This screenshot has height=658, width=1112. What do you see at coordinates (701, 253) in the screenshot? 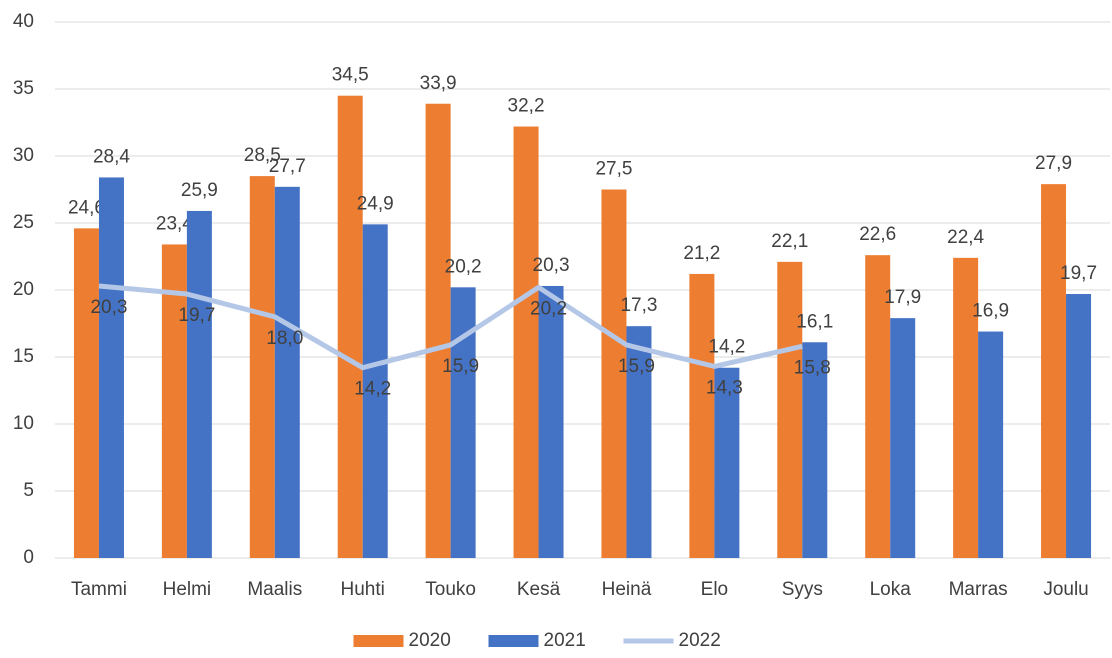
I see `data-label: 21,2` at bounding box center [701, 253].